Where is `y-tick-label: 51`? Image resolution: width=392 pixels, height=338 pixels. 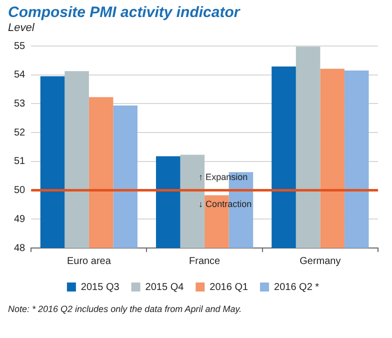 y-tick-label: 51 is located at coordinates (20, 162).